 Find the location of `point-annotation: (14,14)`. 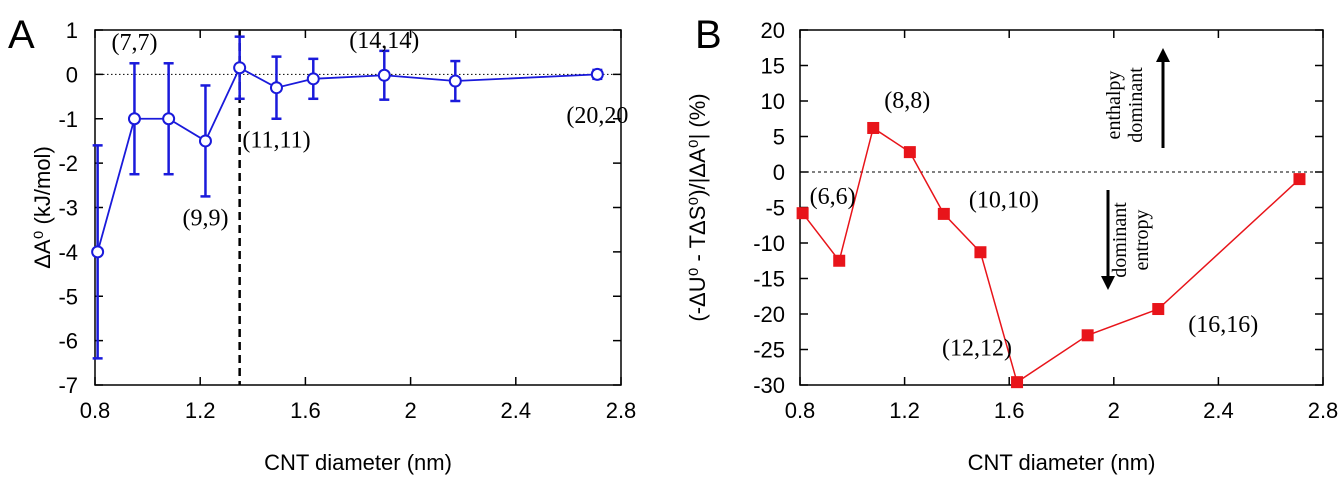

point-annotation: (14,14) is located at coordinates (384, 41).